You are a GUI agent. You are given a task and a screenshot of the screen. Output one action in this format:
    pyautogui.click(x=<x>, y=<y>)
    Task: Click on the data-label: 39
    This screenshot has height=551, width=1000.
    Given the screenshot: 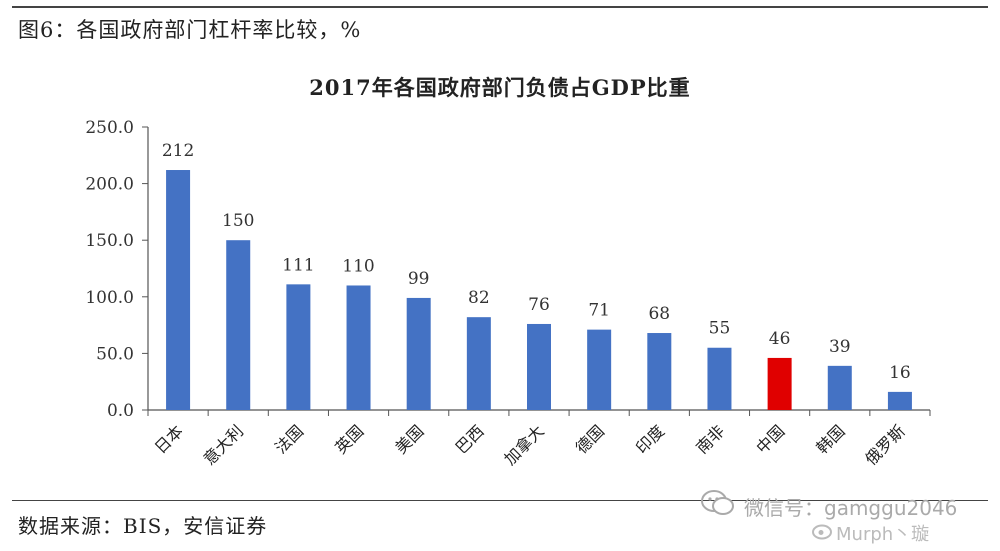 What is the action you would take?
    pyautogui.click(x=840, y=347)
    